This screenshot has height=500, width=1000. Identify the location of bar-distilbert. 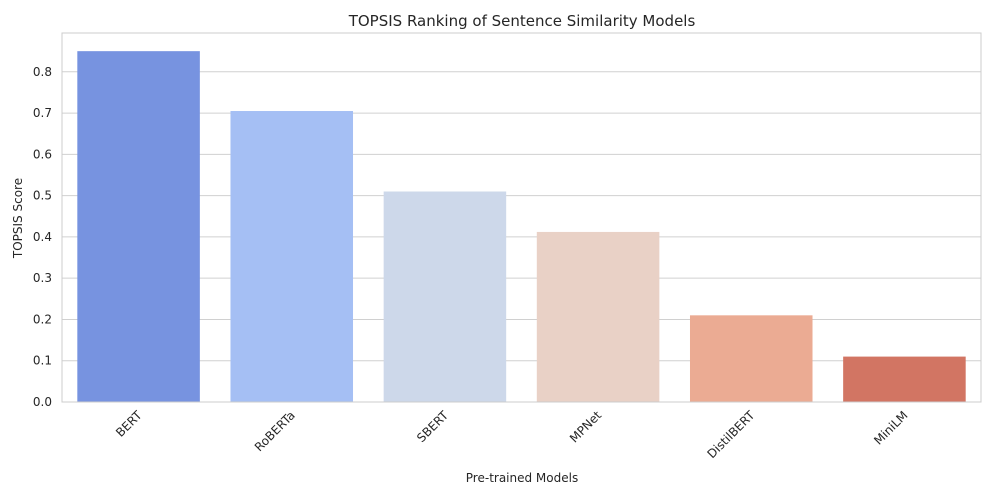
(751, 358).